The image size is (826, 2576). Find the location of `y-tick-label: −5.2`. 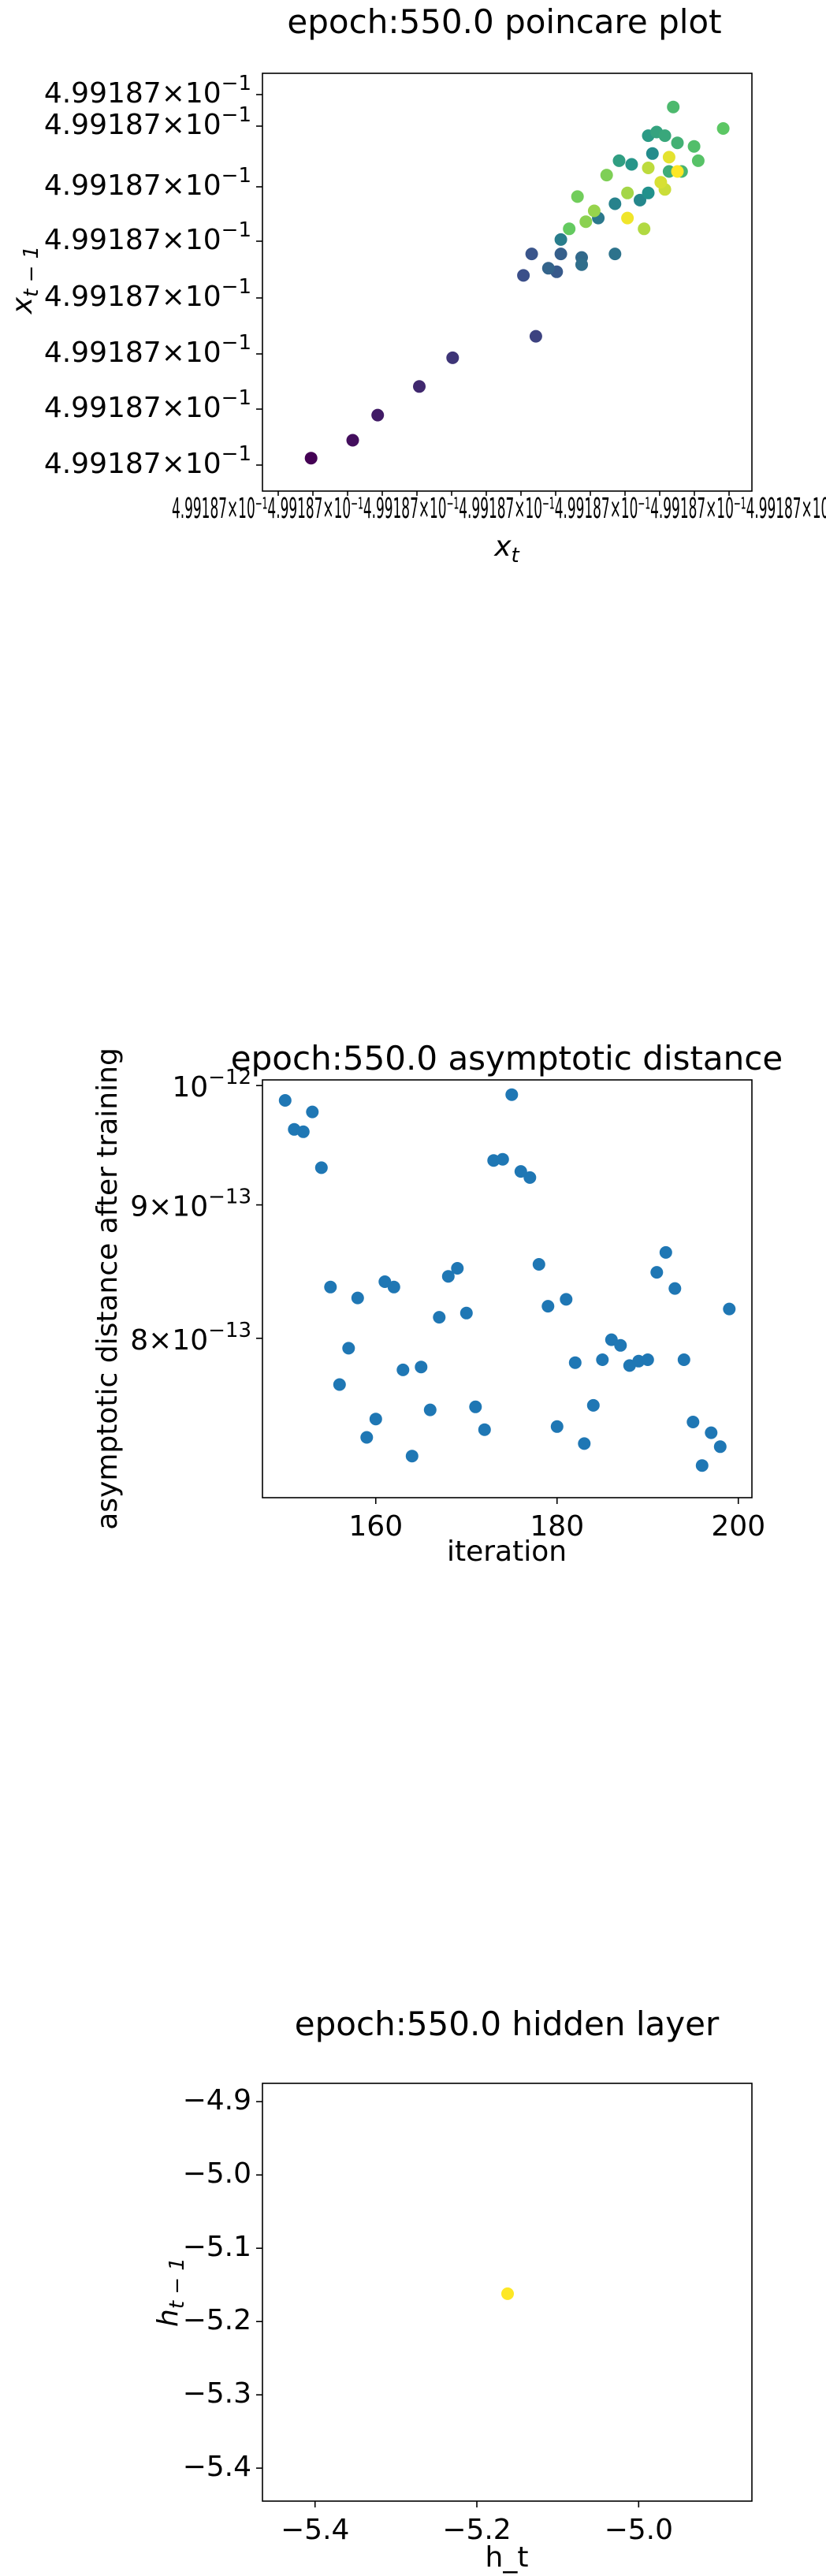

y-tick-label: −5.2 is located at coordinates (217, 2320).